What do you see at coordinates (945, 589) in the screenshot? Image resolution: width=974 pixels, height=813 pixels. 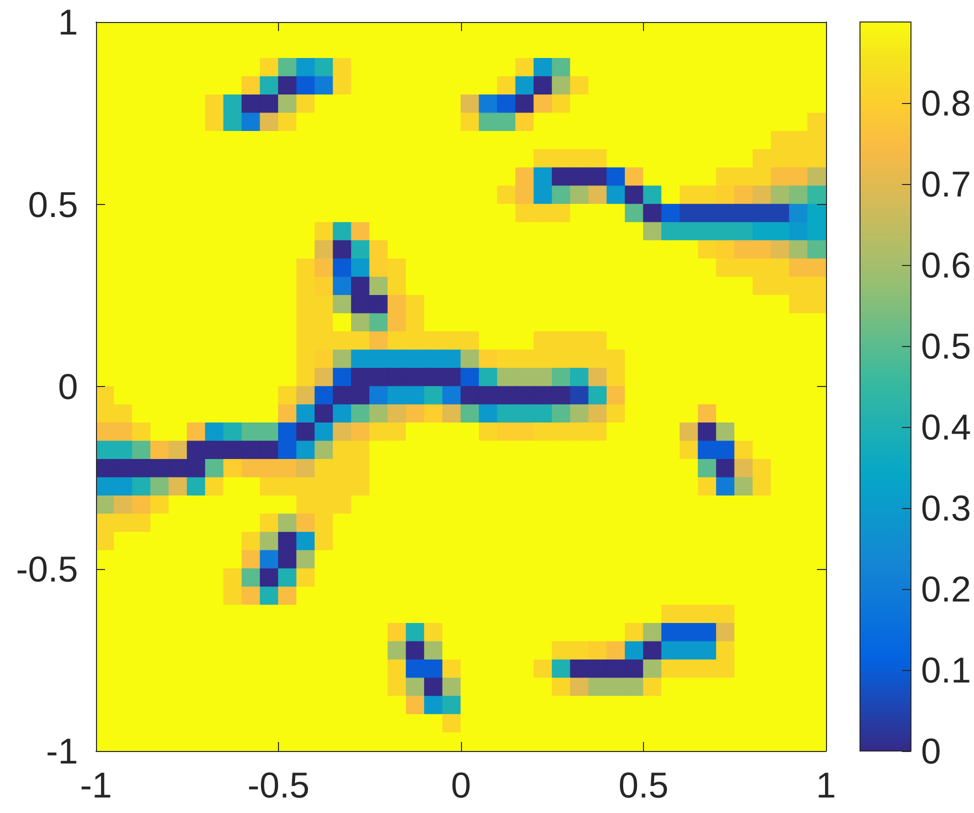 I see `color-bar-label: 0.2` at bounding box center [945, 589].